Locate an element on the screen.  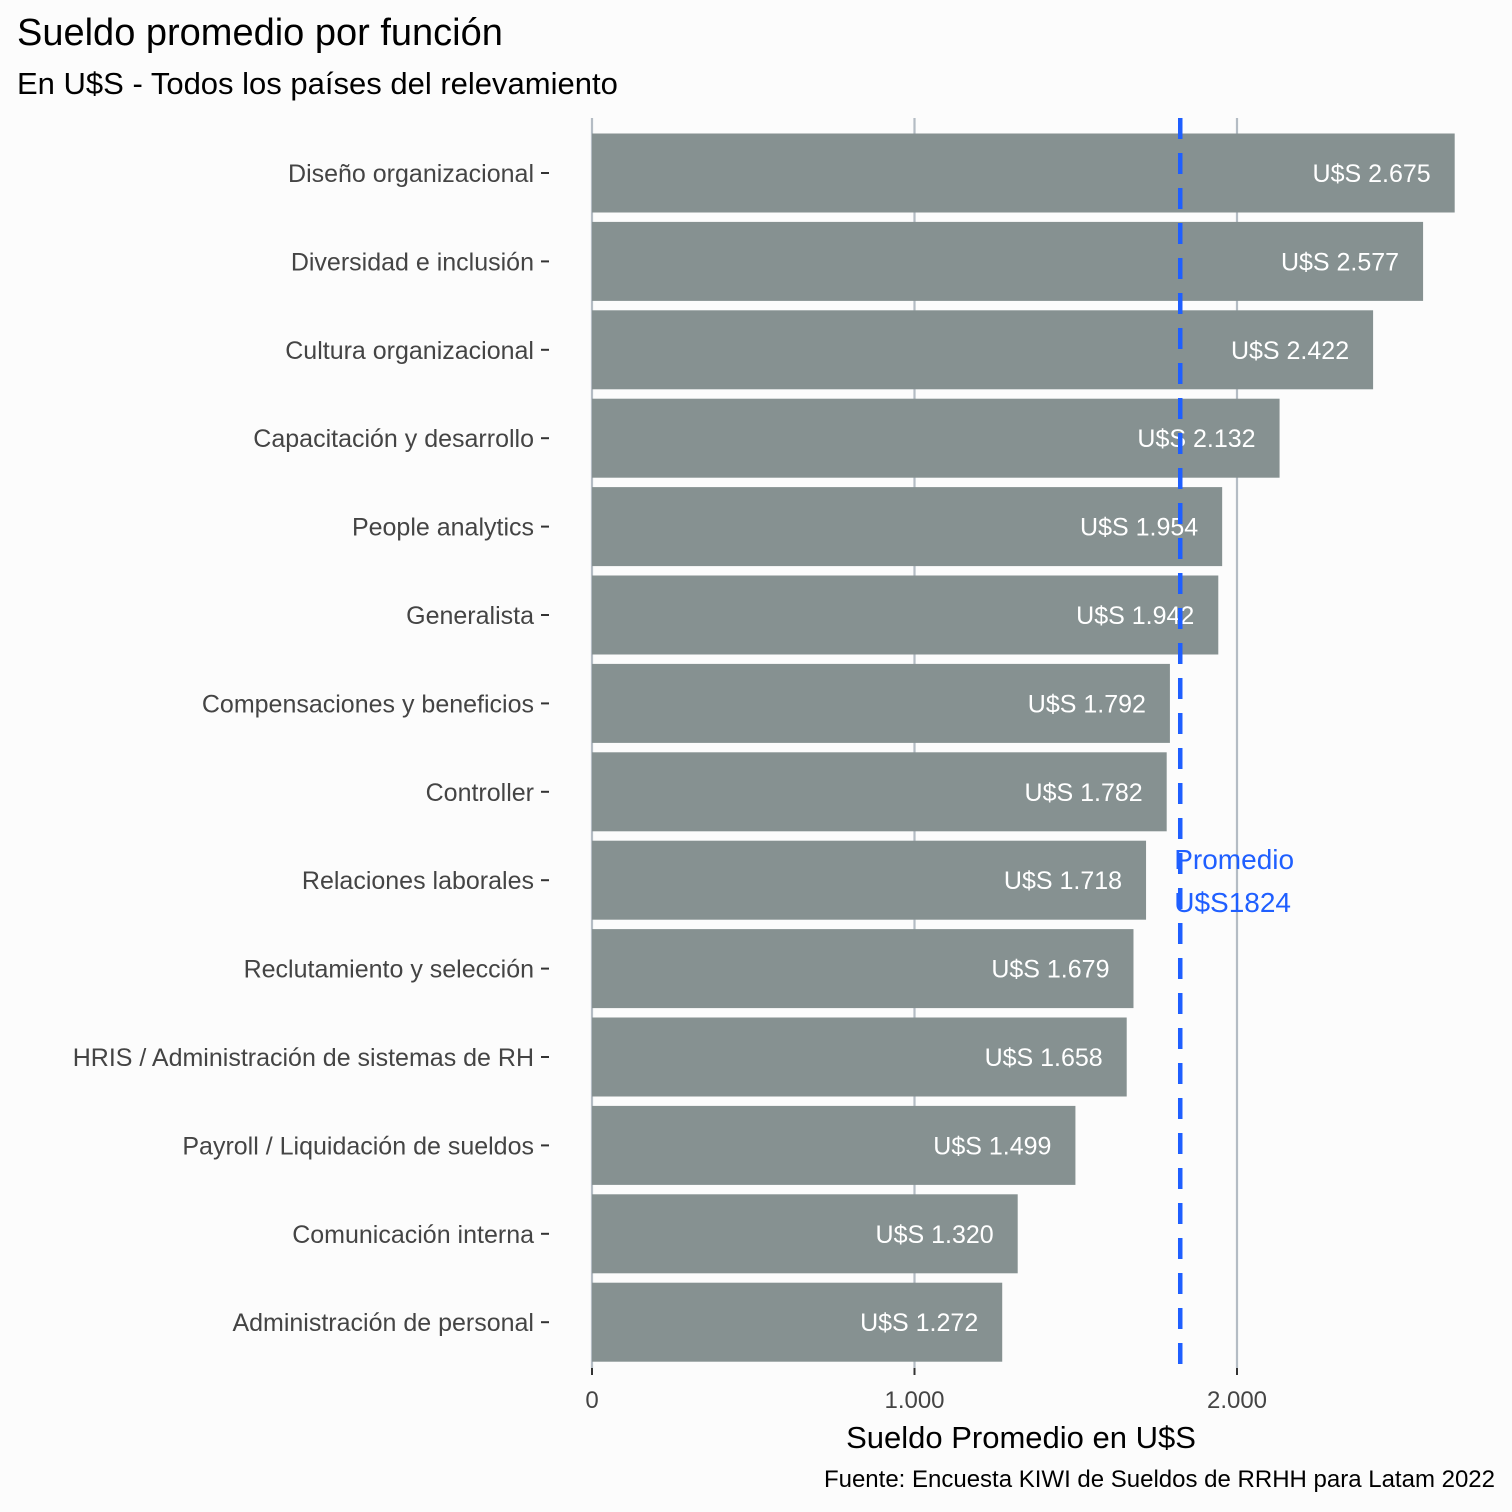
y-tick-label: Administración de personal is located at coordinates (383, 1323).